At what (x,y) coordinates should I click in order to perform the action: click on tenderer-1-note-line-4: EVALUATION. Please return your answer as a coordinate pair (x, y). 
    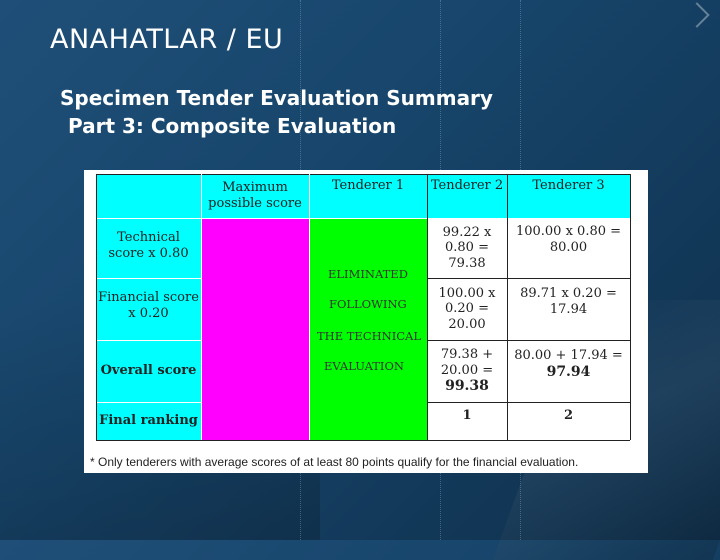
    Looking at the image, I should click on (364, 366).